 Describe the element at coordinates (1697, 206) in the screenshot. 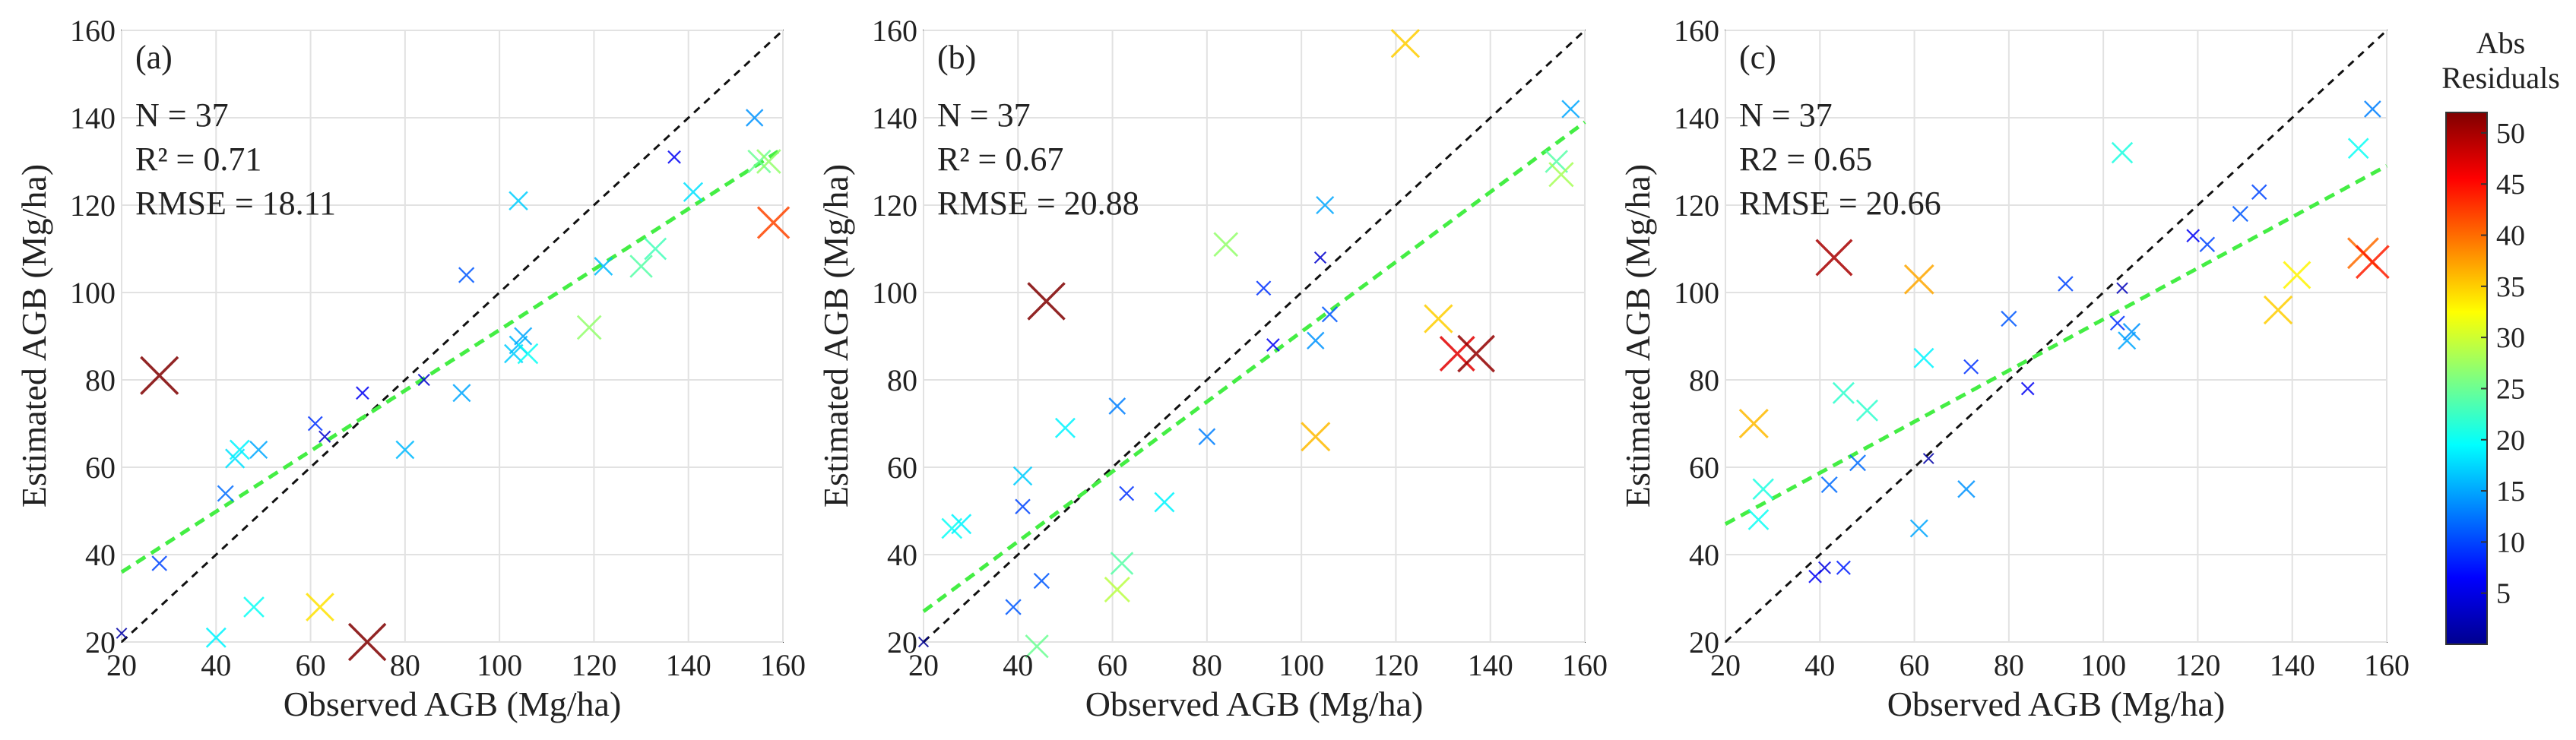

I see `y-tick-label: 120` at that location.